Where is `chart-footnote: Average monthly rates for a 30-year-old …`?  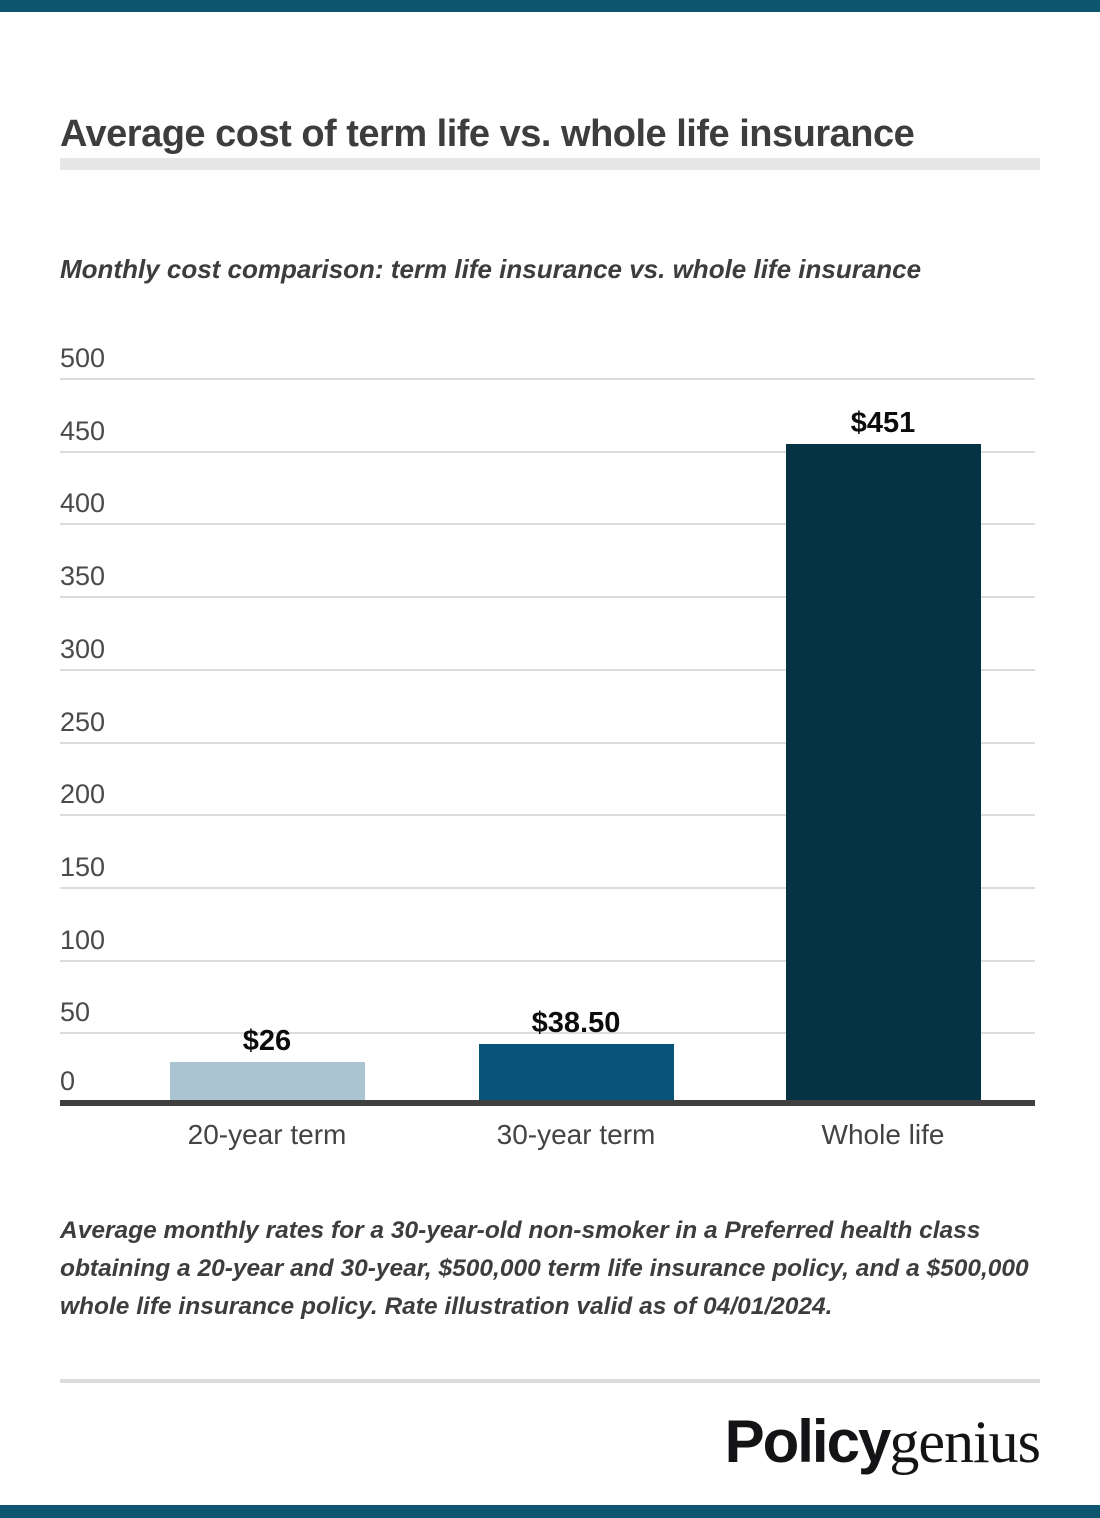
chart-footnote: Average monthly rates for a 30-year-old … is located at coordinates (544, 1268).